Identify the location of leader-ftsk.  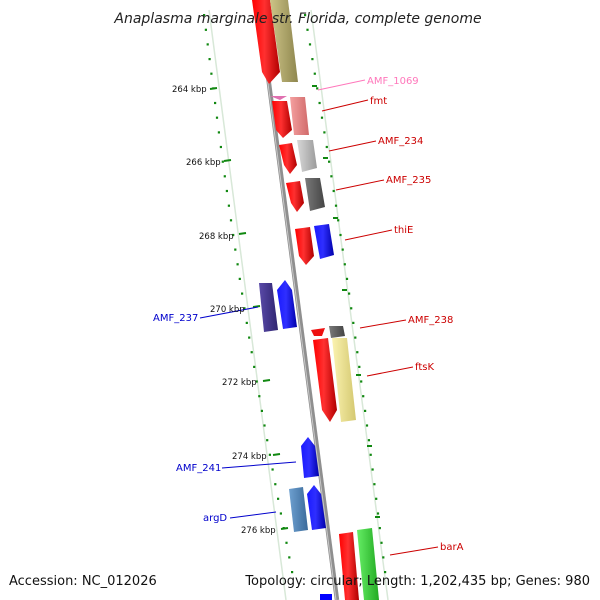
(390, 371).